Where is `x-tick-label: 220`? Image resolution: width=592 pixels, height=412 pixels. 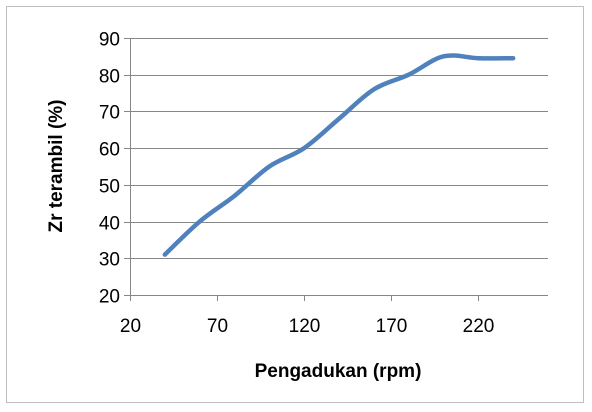
x-tick-label: 220 is located at coordinates (479, 326).